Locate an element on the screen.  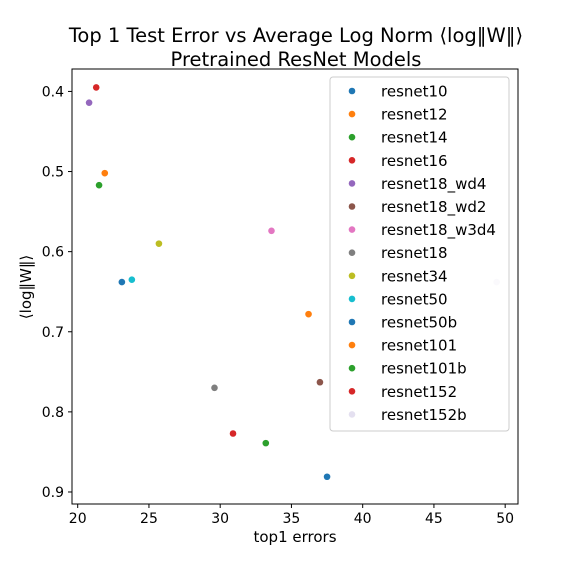
legend-label-resnet14: resnet14 is located at coordinates (414, 138).